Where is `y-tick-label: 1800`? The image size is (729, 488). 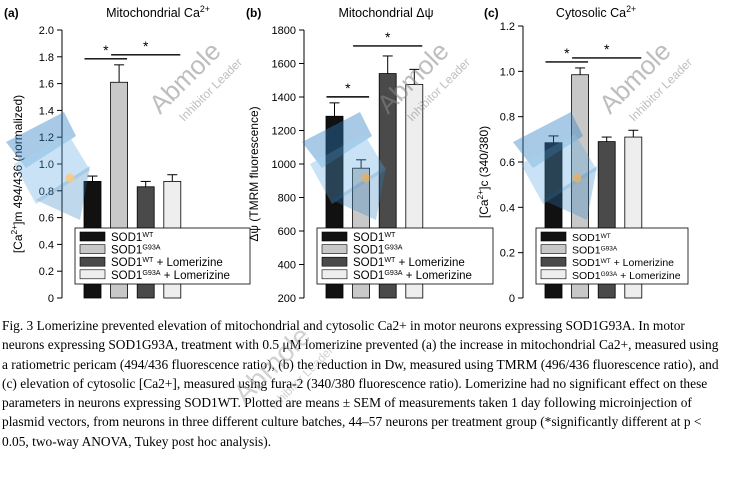
y-tick-label: 1800 is located at coordinates (284, 31).